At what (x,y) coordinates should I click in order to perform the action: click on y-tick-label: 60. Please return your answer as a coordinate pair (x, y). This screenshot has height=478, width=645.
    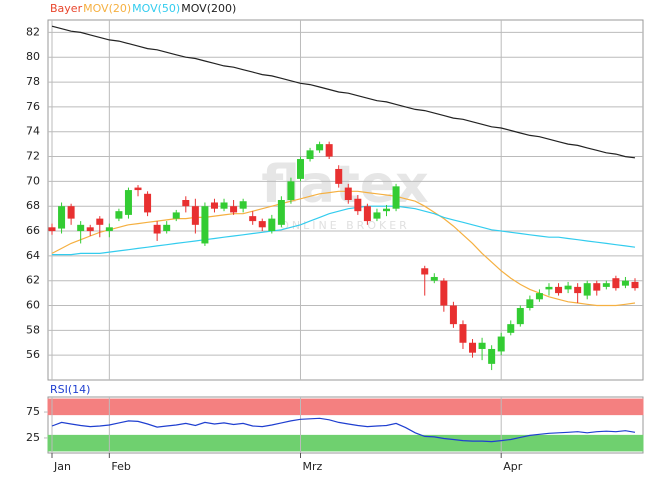
    Looking at the image, I should click on (33, 305).